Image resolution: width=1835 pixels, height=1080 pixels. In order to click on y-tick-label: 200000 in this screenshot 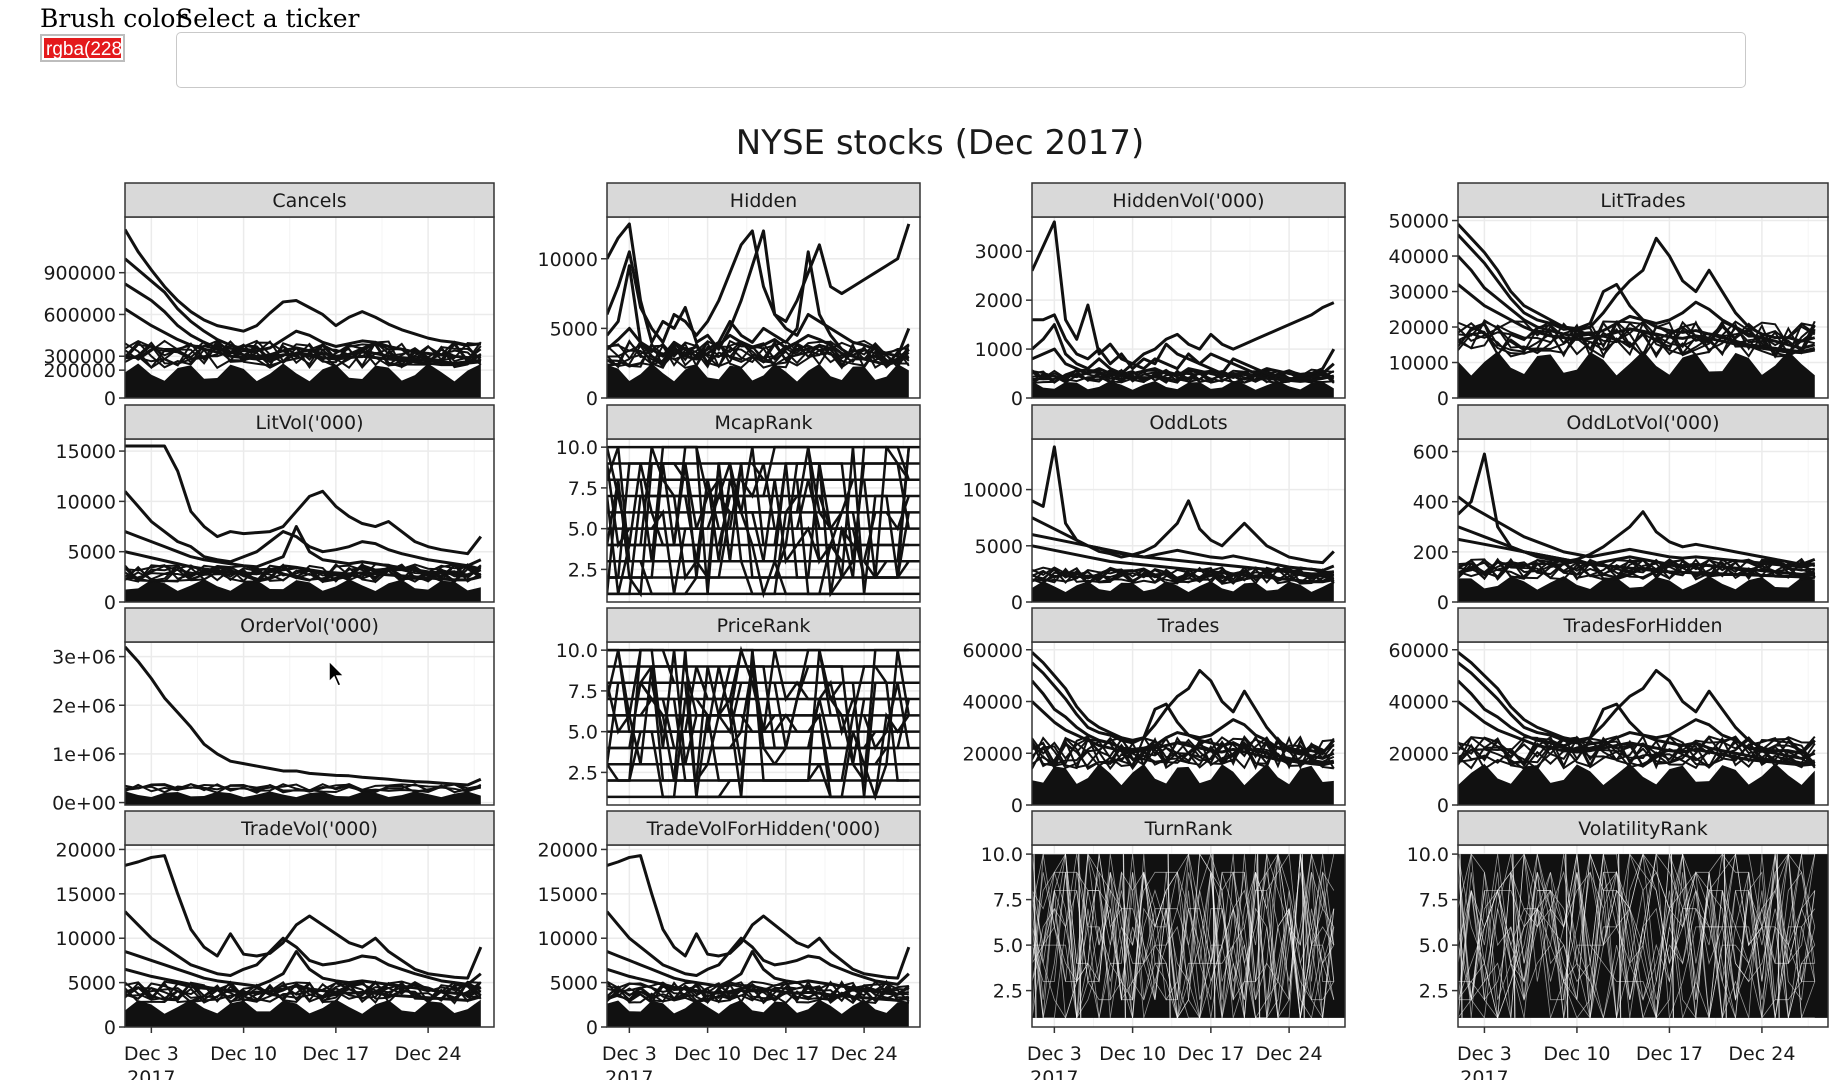, I will do `click(79, 371)`.